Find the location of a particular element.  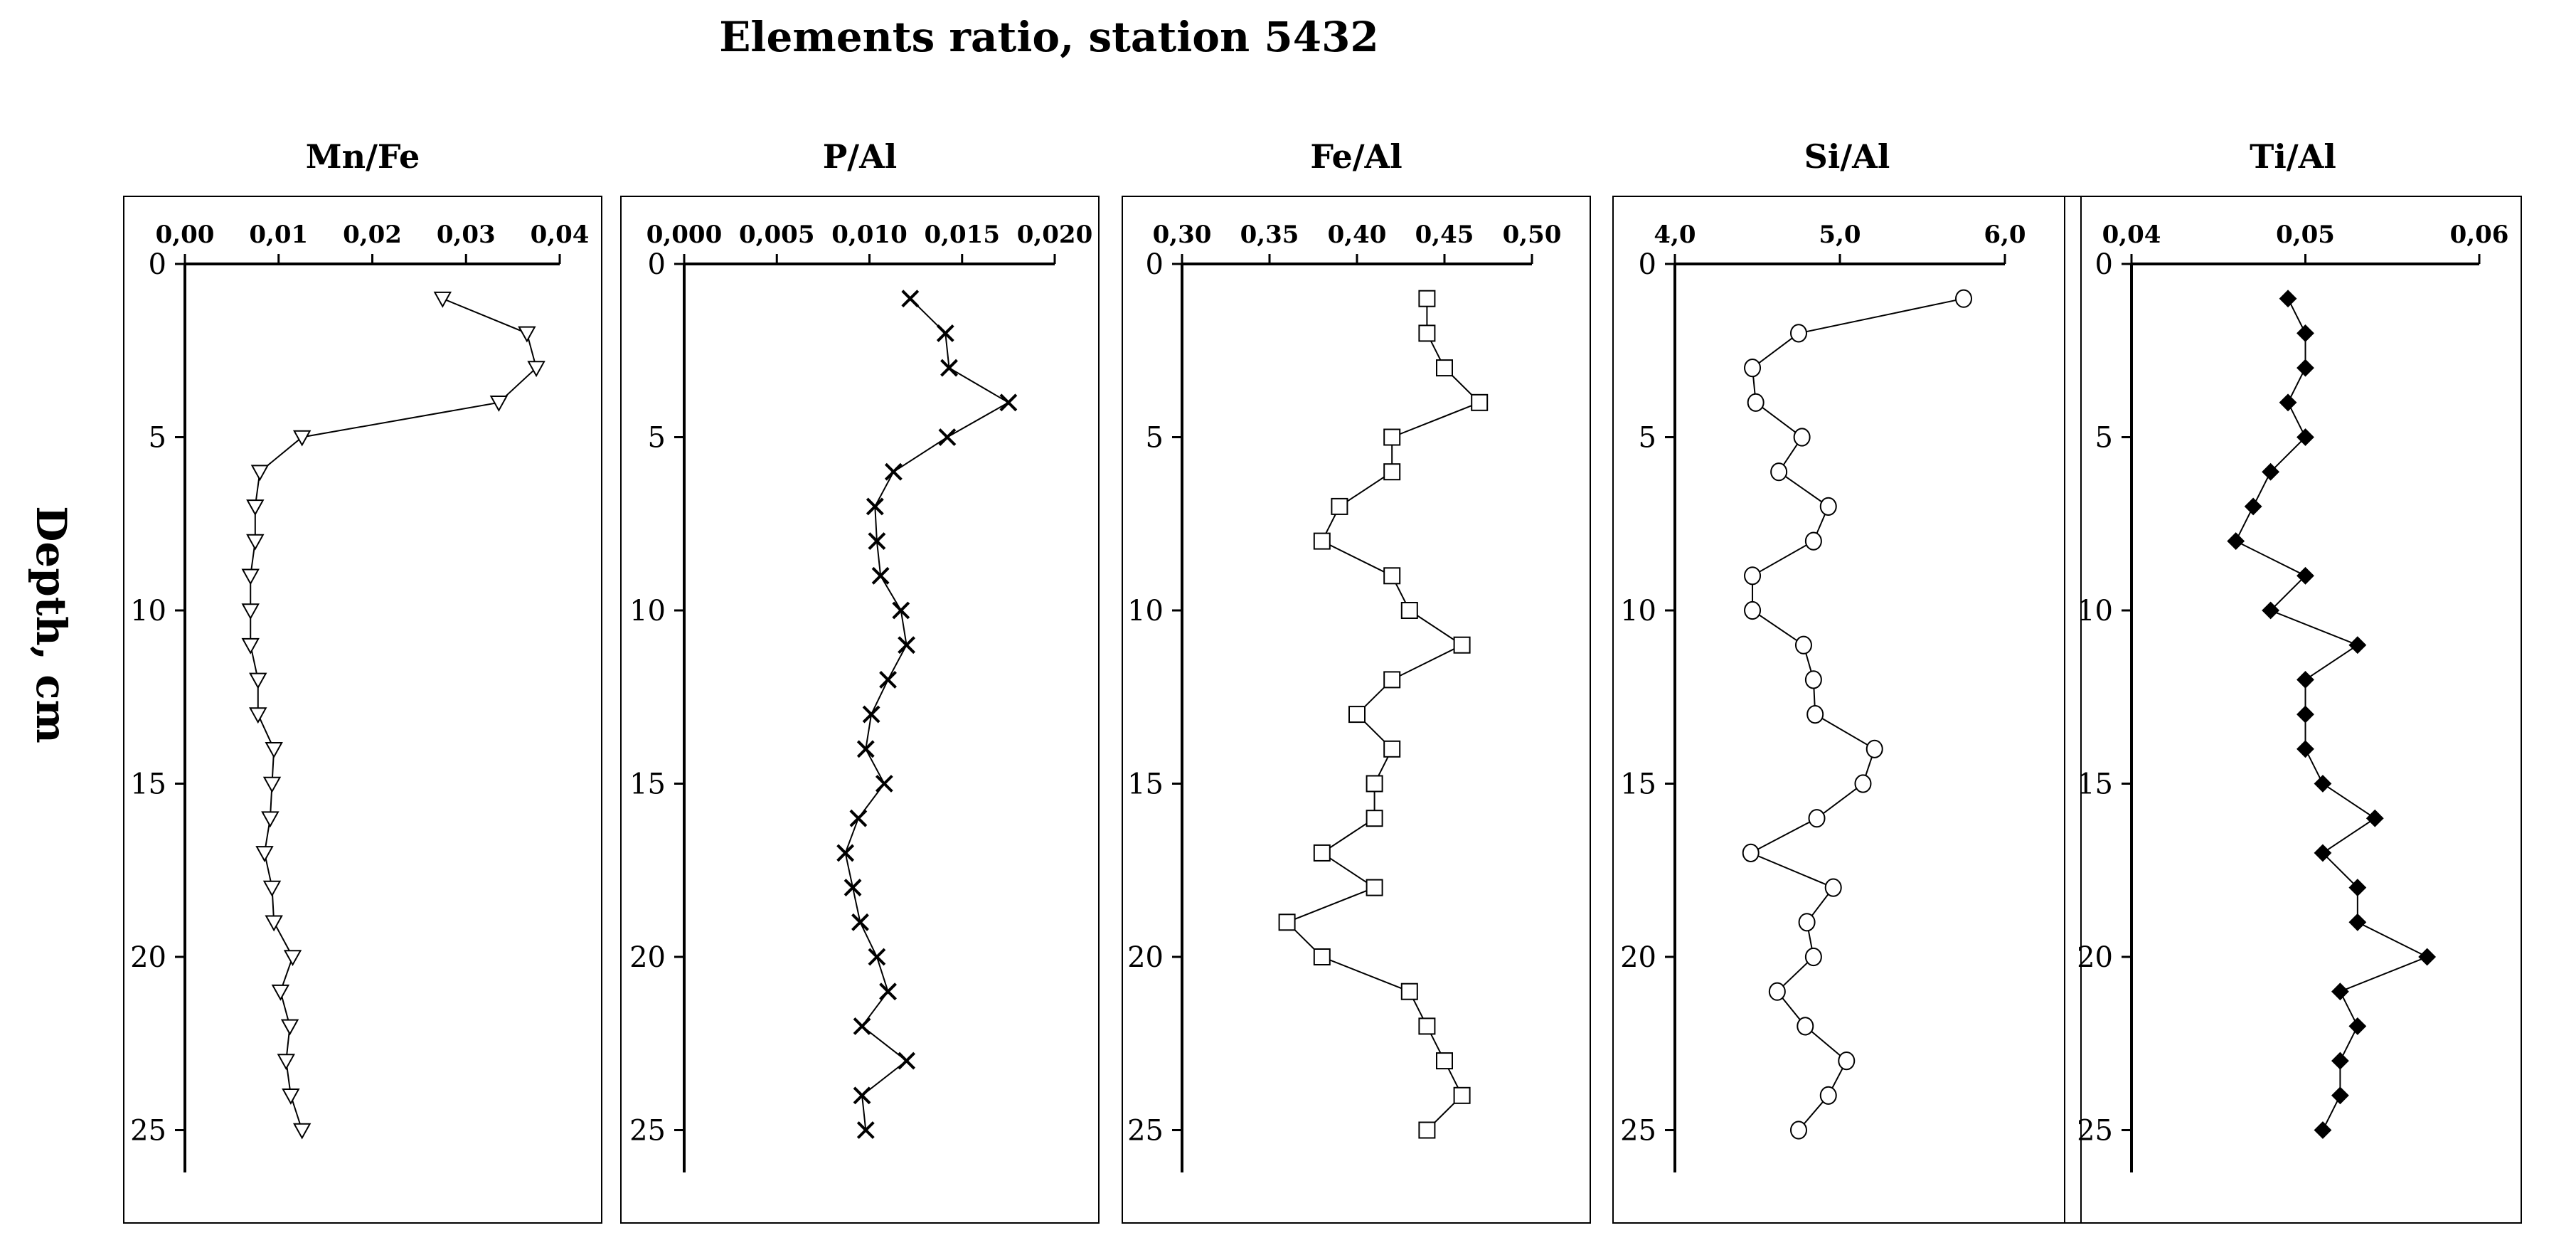

x-tick-label: 0,000 is located at coordinates (684, 235).